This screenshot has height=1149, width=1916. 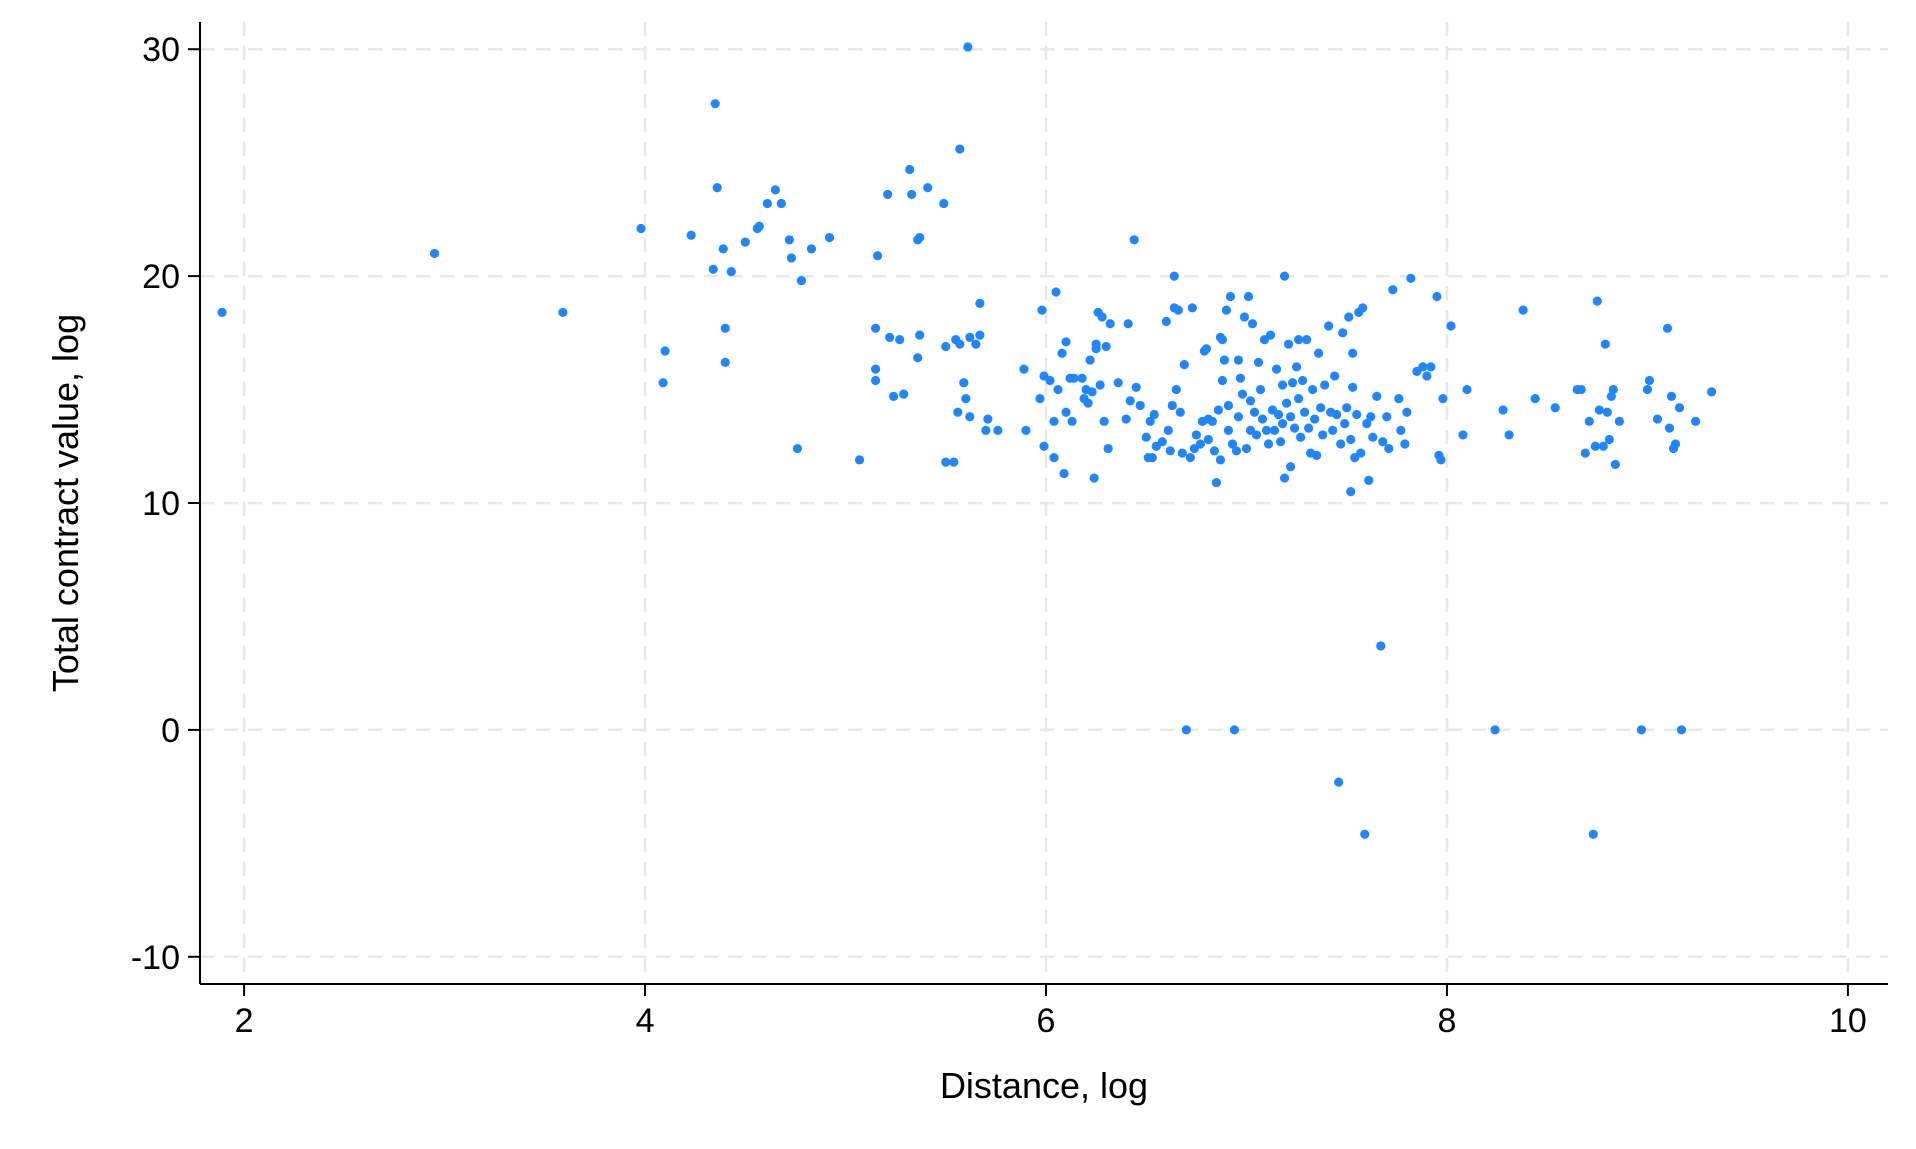 What do you see at coordinates (1044, 1085) in the screenshot?
I see `x-axis-title: Distance, log` at bounding box center [1044, 1085].